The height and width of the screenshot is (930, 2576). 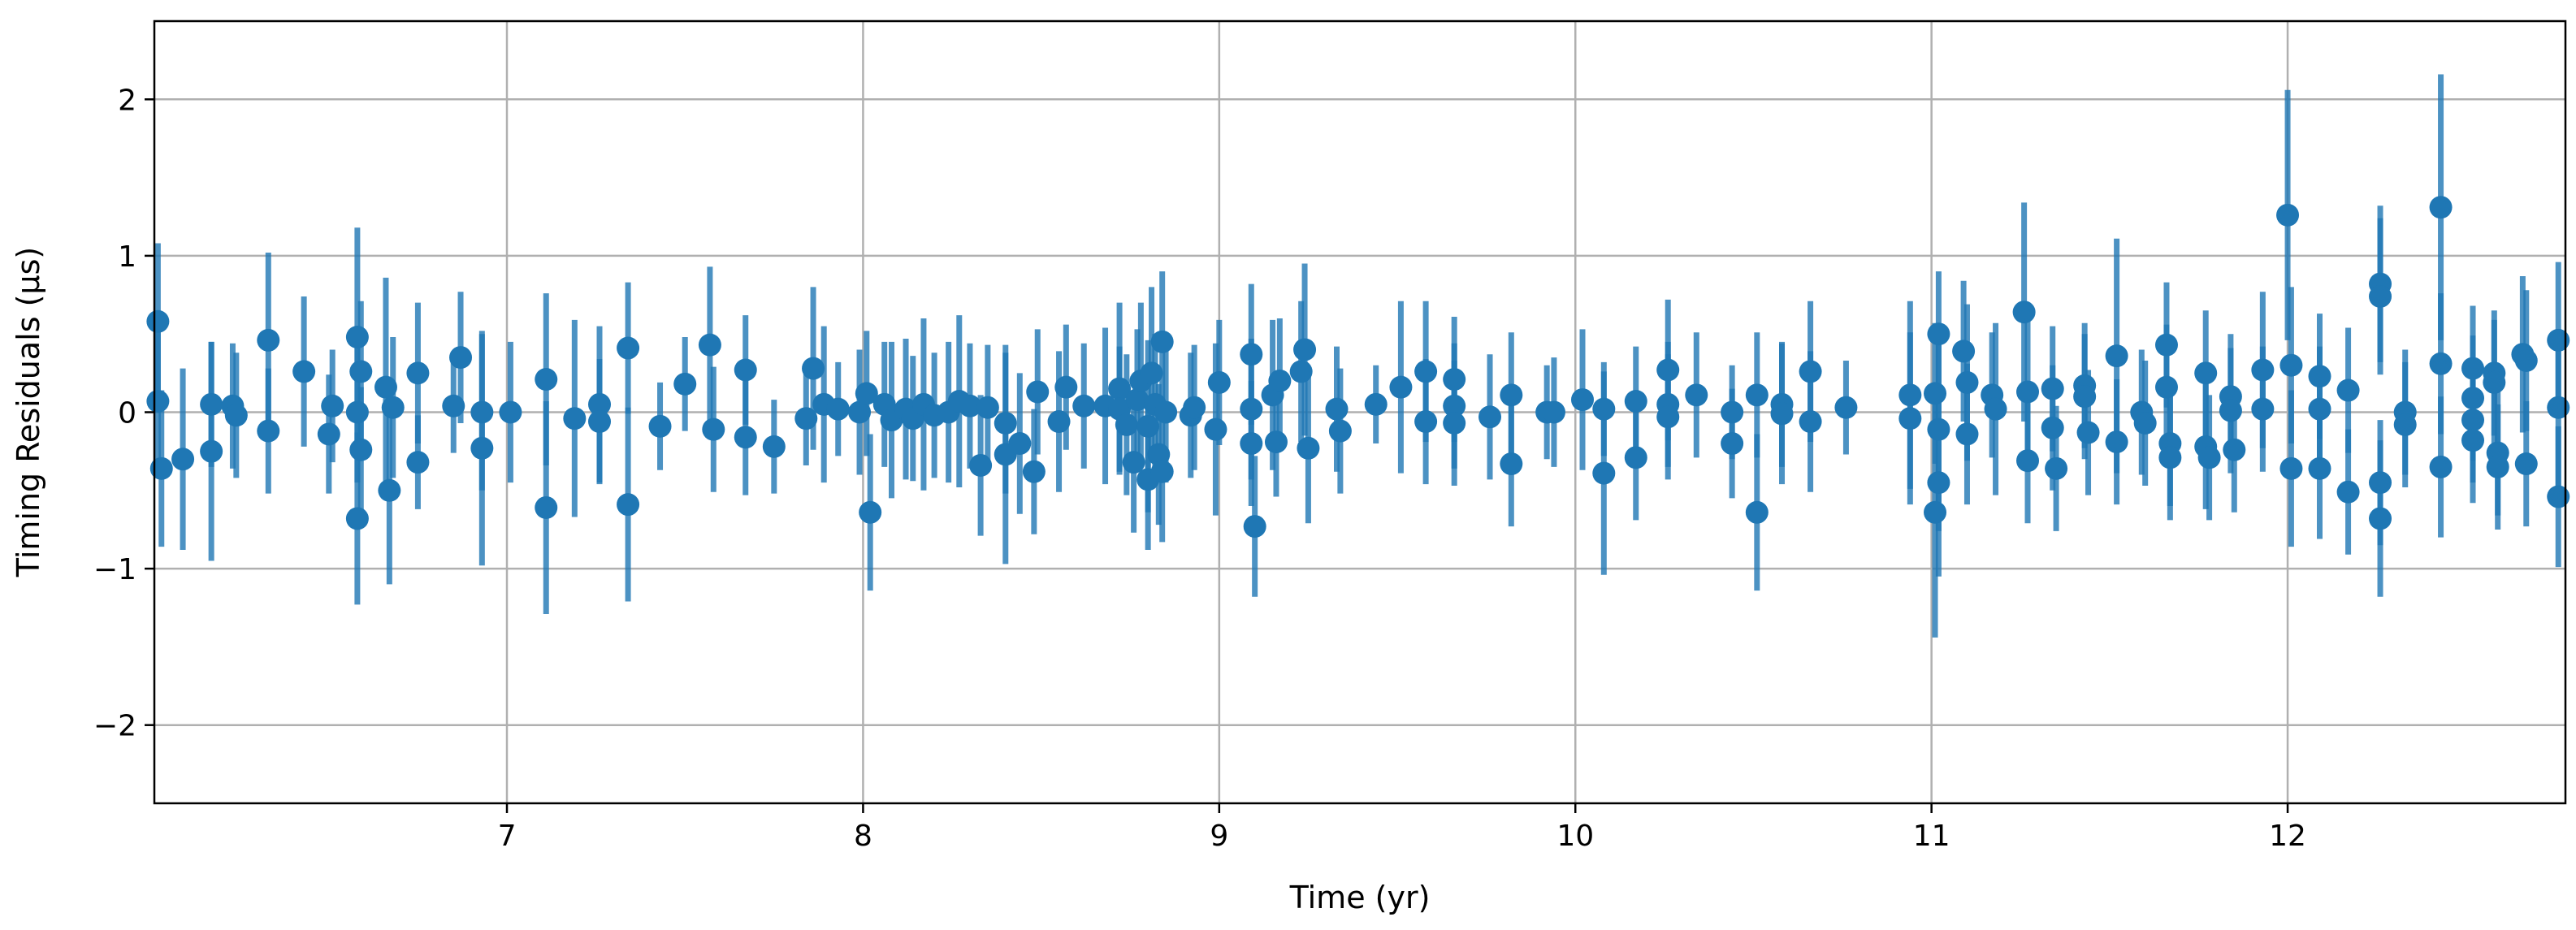 I want to click on x-tick-label: 11, so click(x=1931, y=837).